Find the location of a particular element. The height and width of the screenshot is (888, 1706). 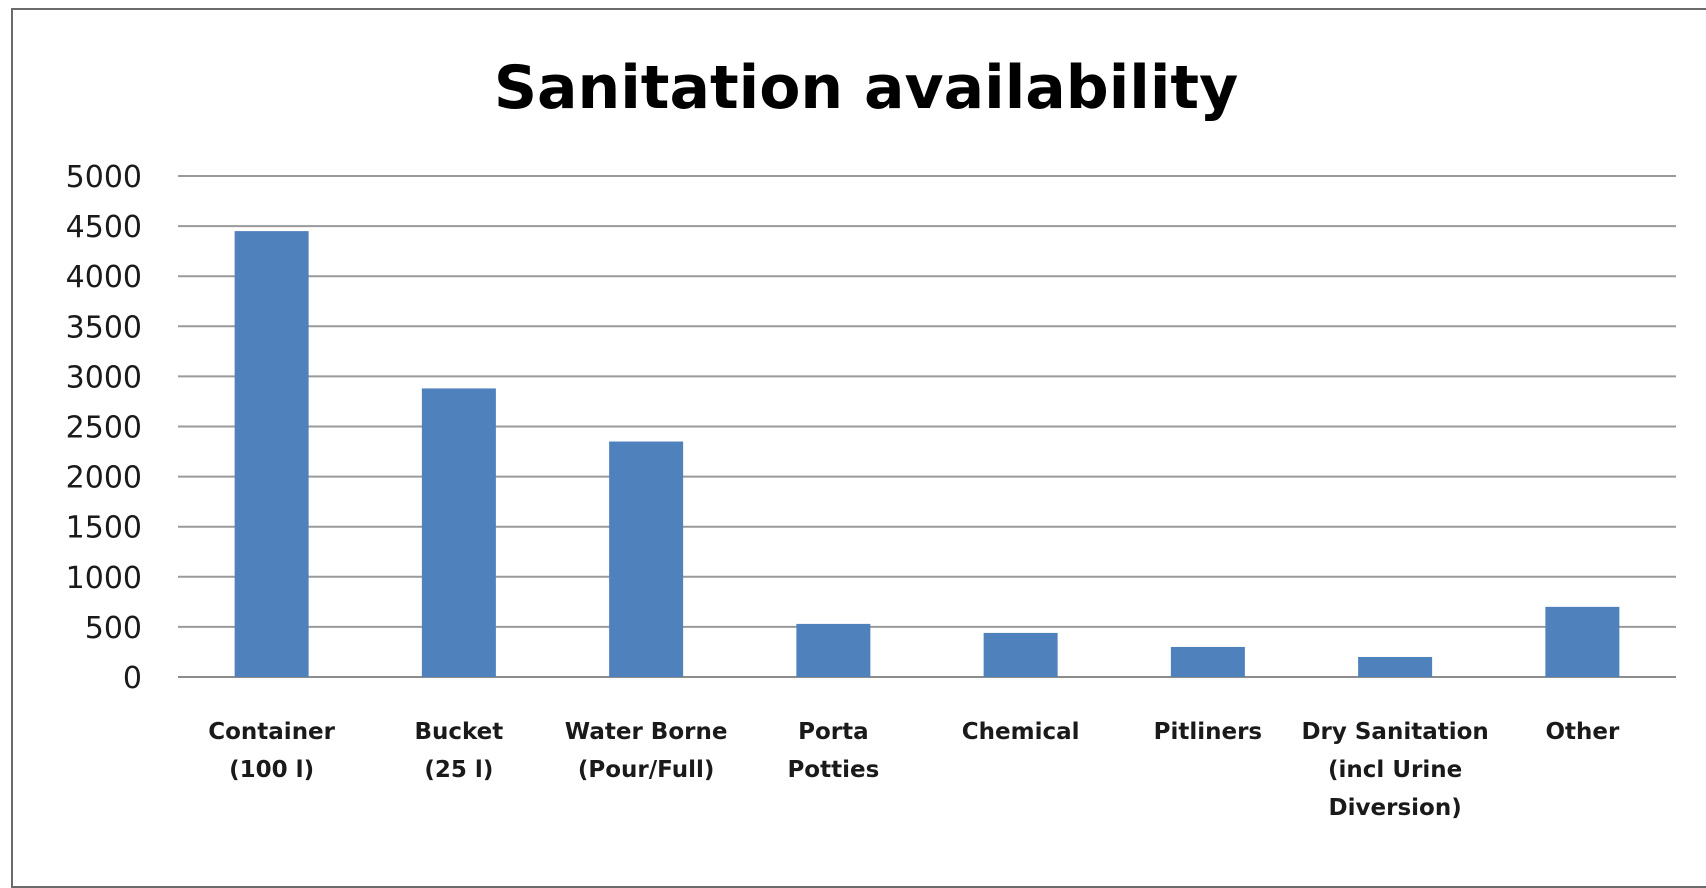

y-tick-label: 2000 is located at coordinates (104, 478).